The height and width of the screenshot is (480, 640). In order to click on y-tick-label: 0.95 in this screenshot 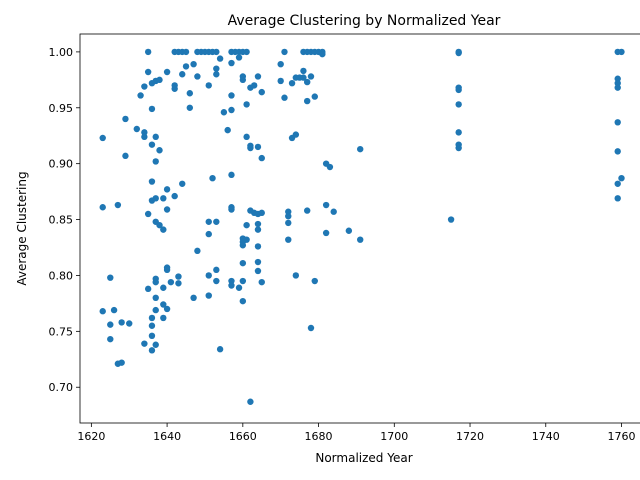, I will do `click(61, 108)`.